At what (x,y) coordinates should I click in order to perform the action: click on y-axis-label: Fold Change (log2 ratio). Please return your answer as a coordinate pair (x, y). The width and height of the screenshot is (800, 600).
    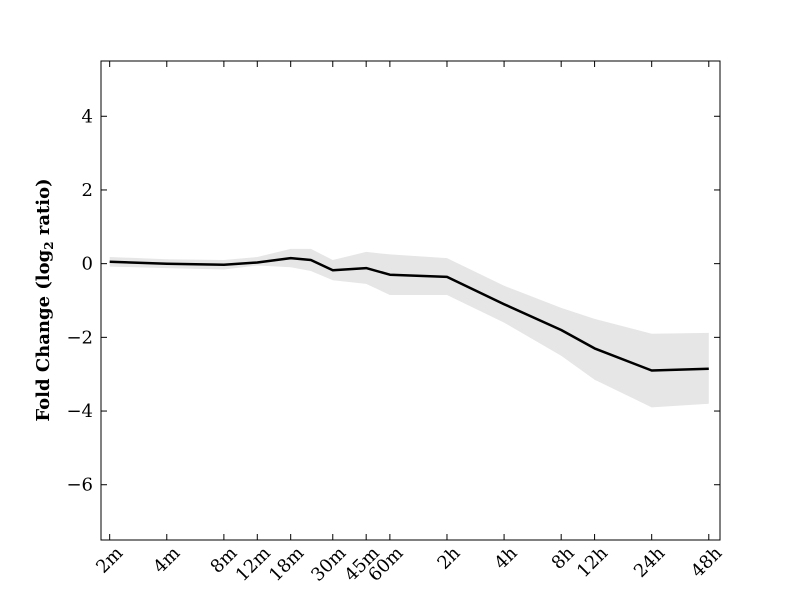
    Looking at the image, I should click on (44, 299).